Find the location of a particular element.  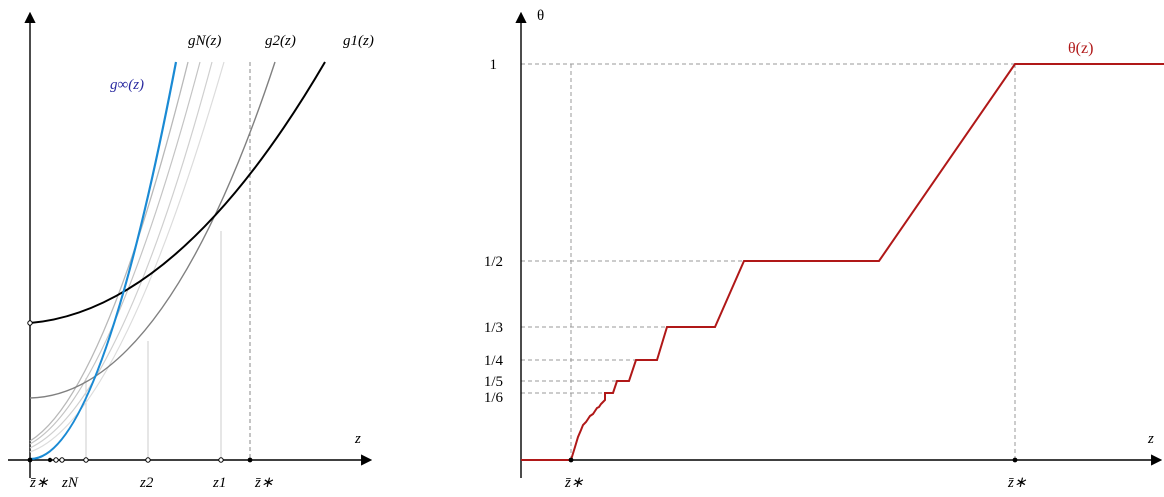

tick-z-1: z1 is located at coordinates (219, 483).